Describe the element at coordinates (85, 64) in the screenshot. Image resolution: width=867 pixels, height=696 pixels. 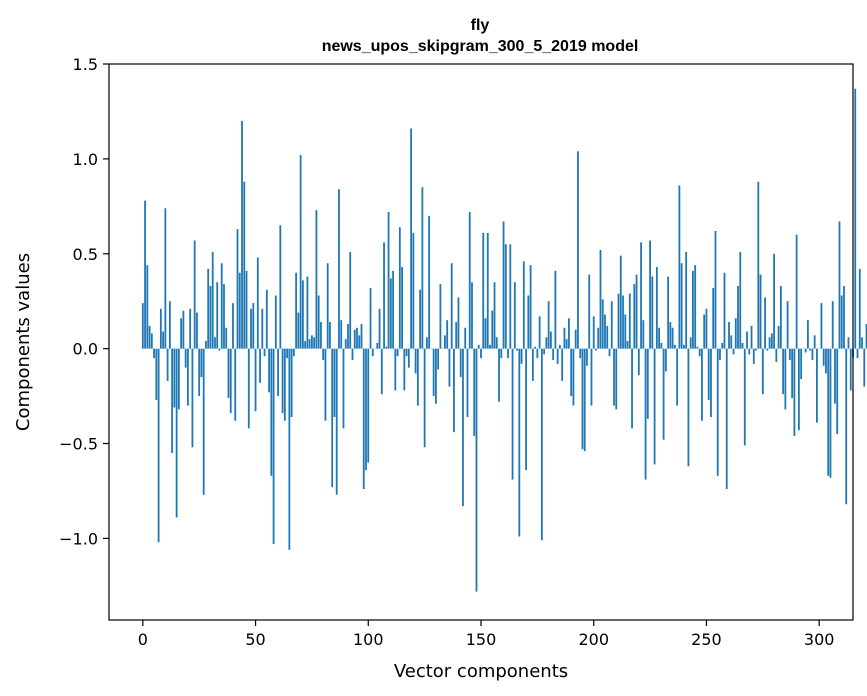
I see `y-tick-label: 1.5` at that location.